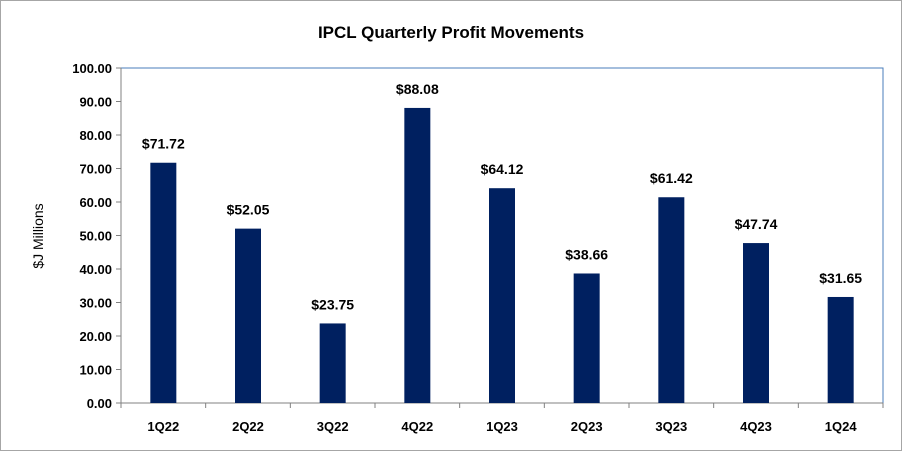 The width and height of the screenshot is (902, 451). What do you see at coordinates (841, 426) in the screenshot?
I see `x-tick-label: 1Q24` at bounding box center [841, 426].